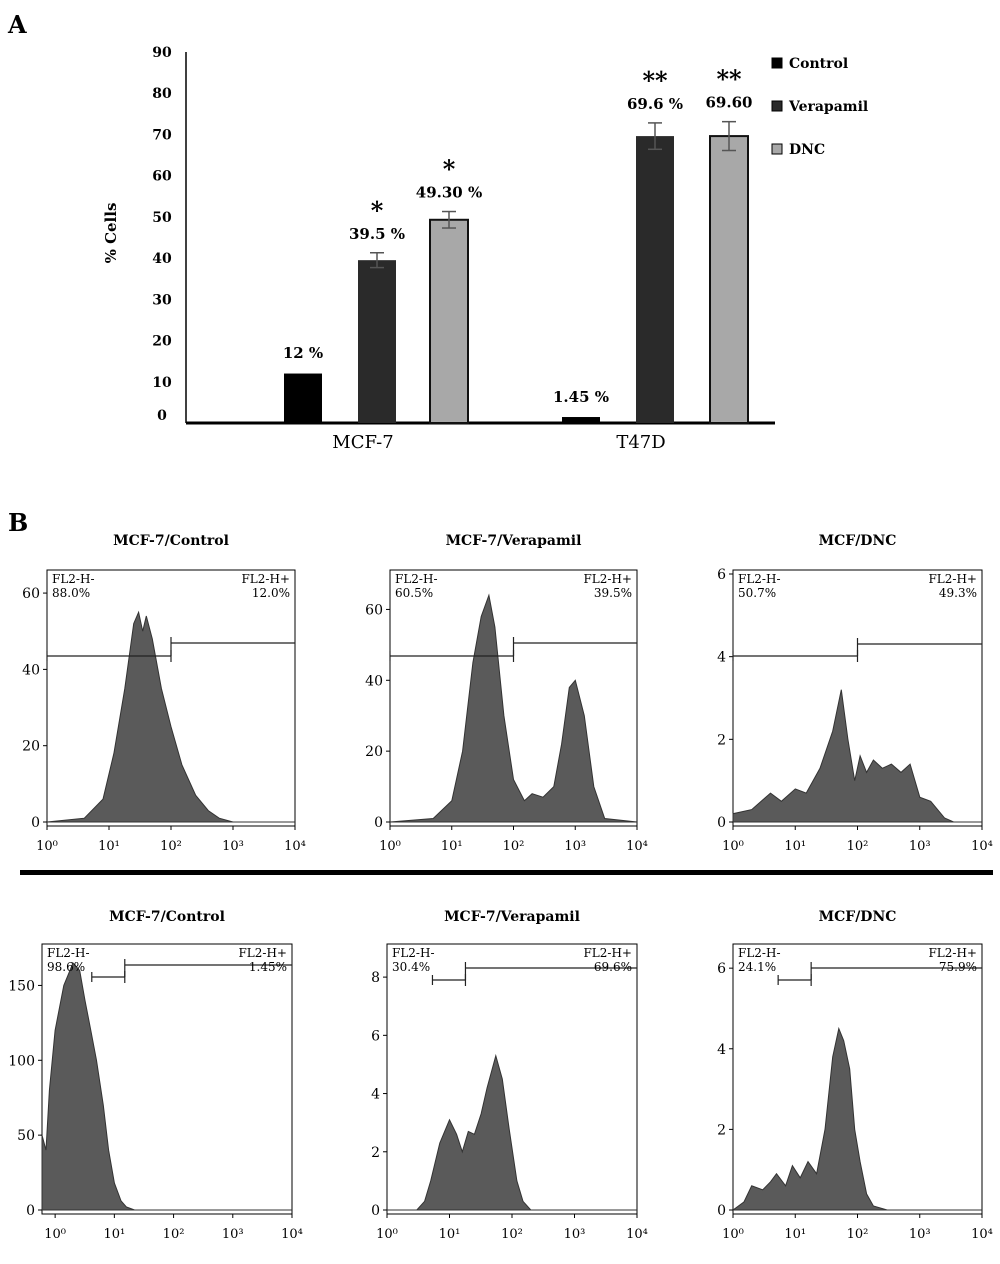  What do you see at coordinates (729, 103) in the screenshot?
I see `data-label: 69.60` at bounding box center [729, 103].